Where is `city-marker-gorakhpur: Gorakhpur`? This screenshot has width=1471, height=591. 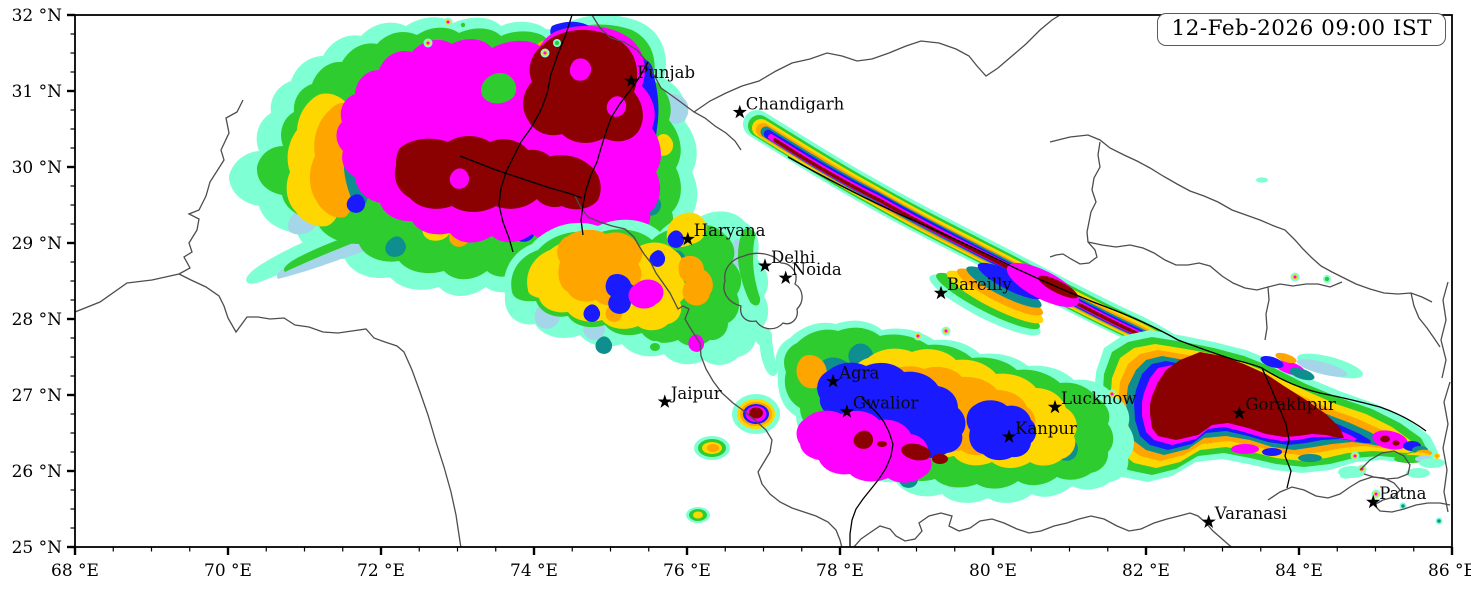 city-marker-gorakhpur: Gorakhpur is located at coordinates (1284, 407).